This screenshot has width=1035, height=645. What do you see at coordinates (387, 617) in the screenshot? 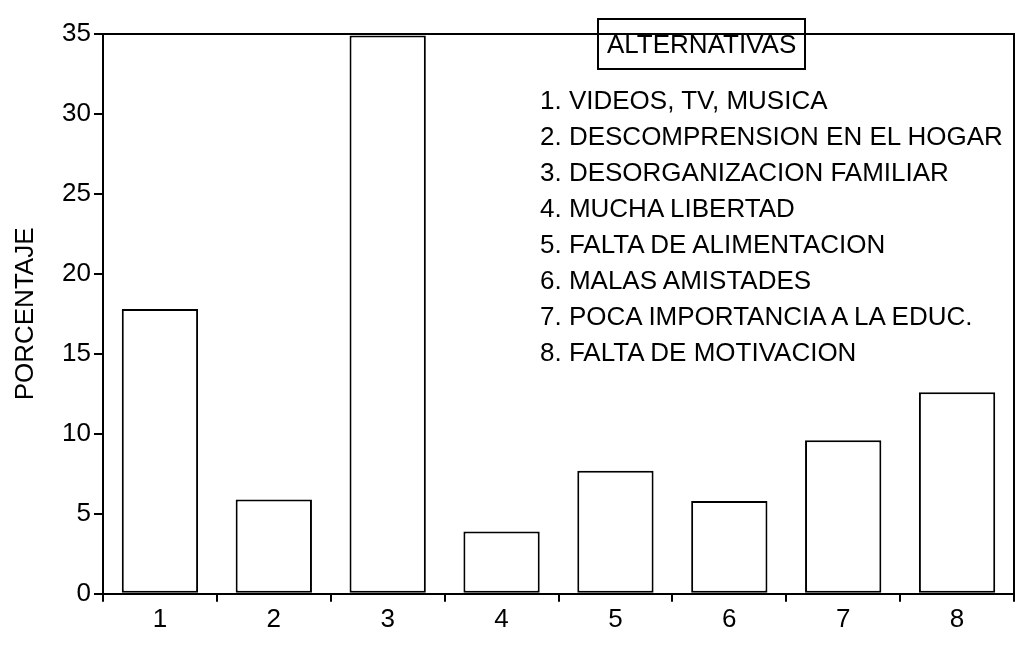
I see `x-tick-label: 3` at bounding box center [387, 617].